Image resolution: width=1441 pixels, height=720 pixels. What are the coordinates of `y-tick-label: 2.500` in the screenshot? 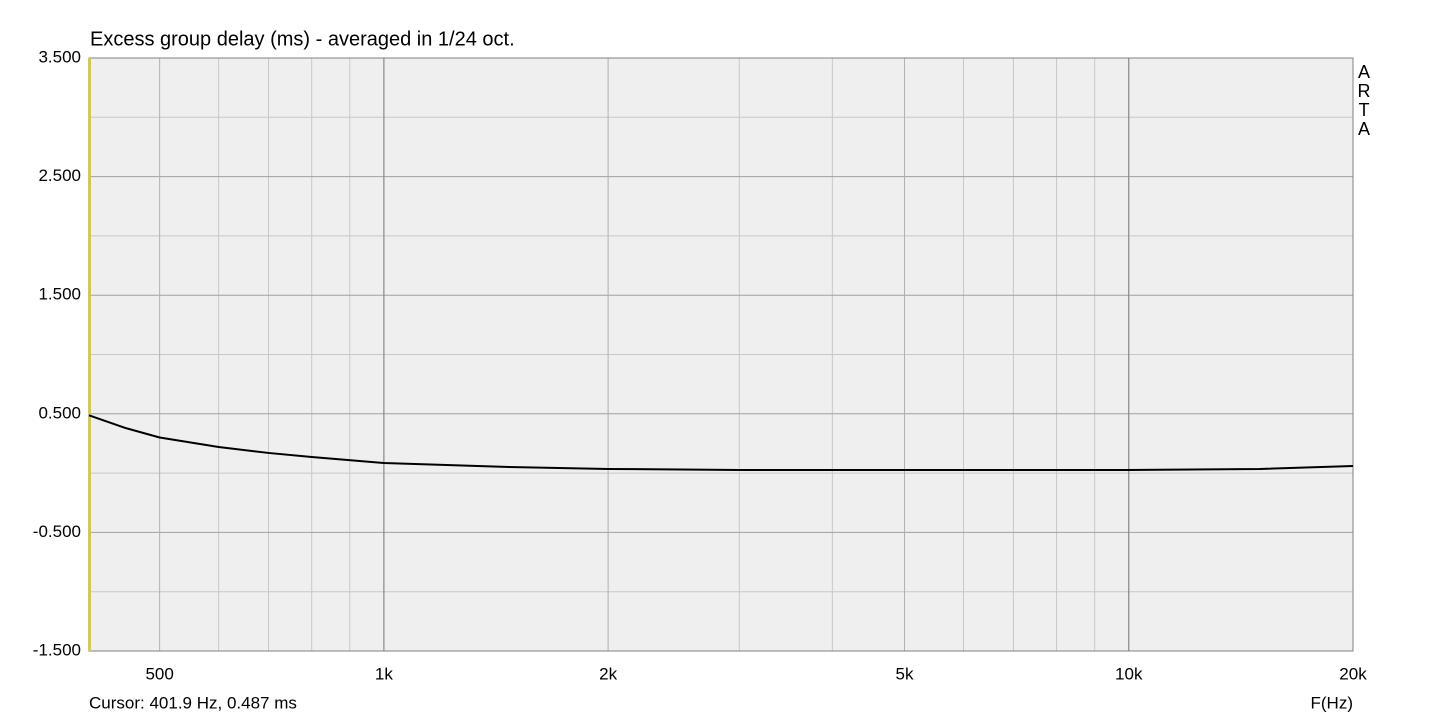 It's located at (59, 175).